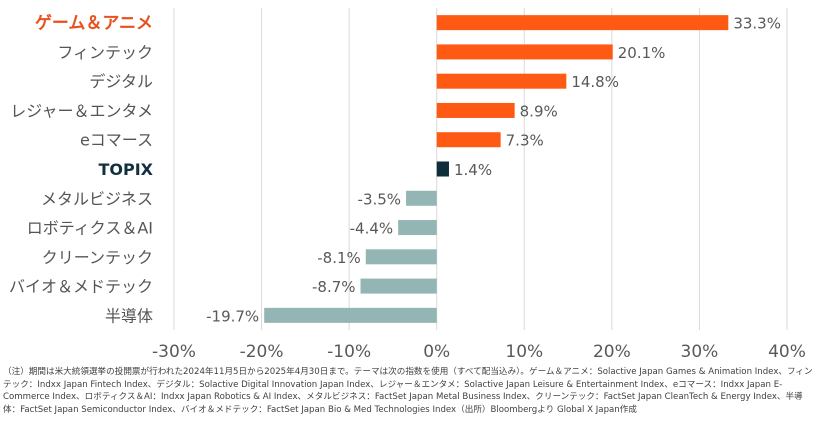 Image resolution: width=816 pixels, height=435 pixels. Describe the element at coordinates (334, 287) in the screenshot. I see `data-label: -8.7%` at that location.